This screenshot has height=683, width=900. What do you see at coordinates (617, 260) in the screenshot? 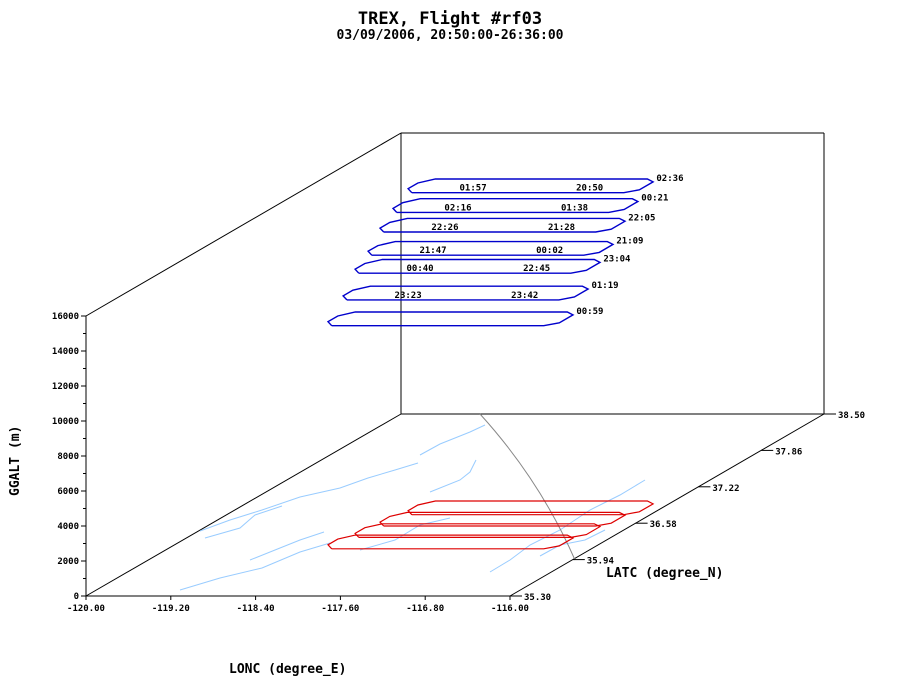
I see `time-annotation: 23:04` at bounding box center [617, 260].